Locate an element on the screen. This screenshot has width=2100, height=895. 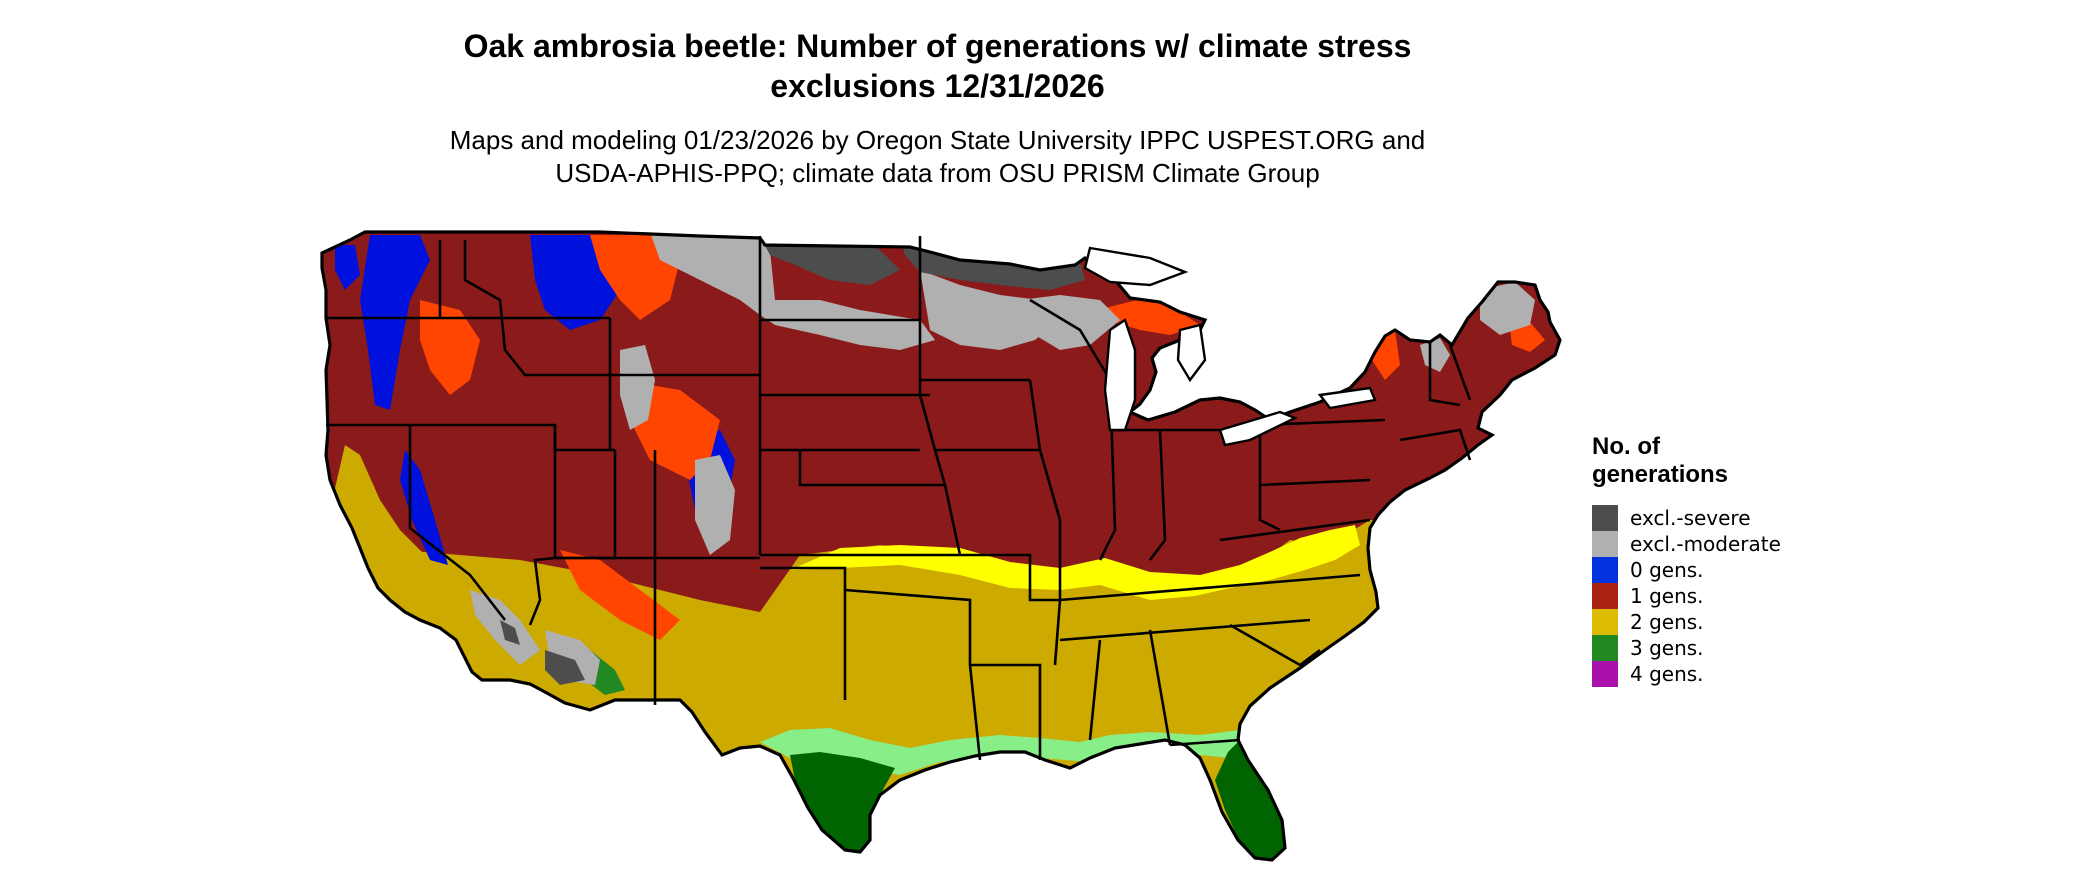
zone-0-gen-olympic is located at coordinates (347, 267).